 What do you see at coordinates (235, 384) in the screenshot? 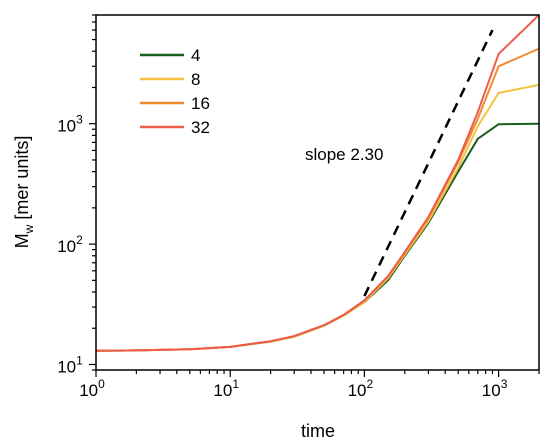
I see `x-tick-exponent: 1` at bounding box center [235, 384].